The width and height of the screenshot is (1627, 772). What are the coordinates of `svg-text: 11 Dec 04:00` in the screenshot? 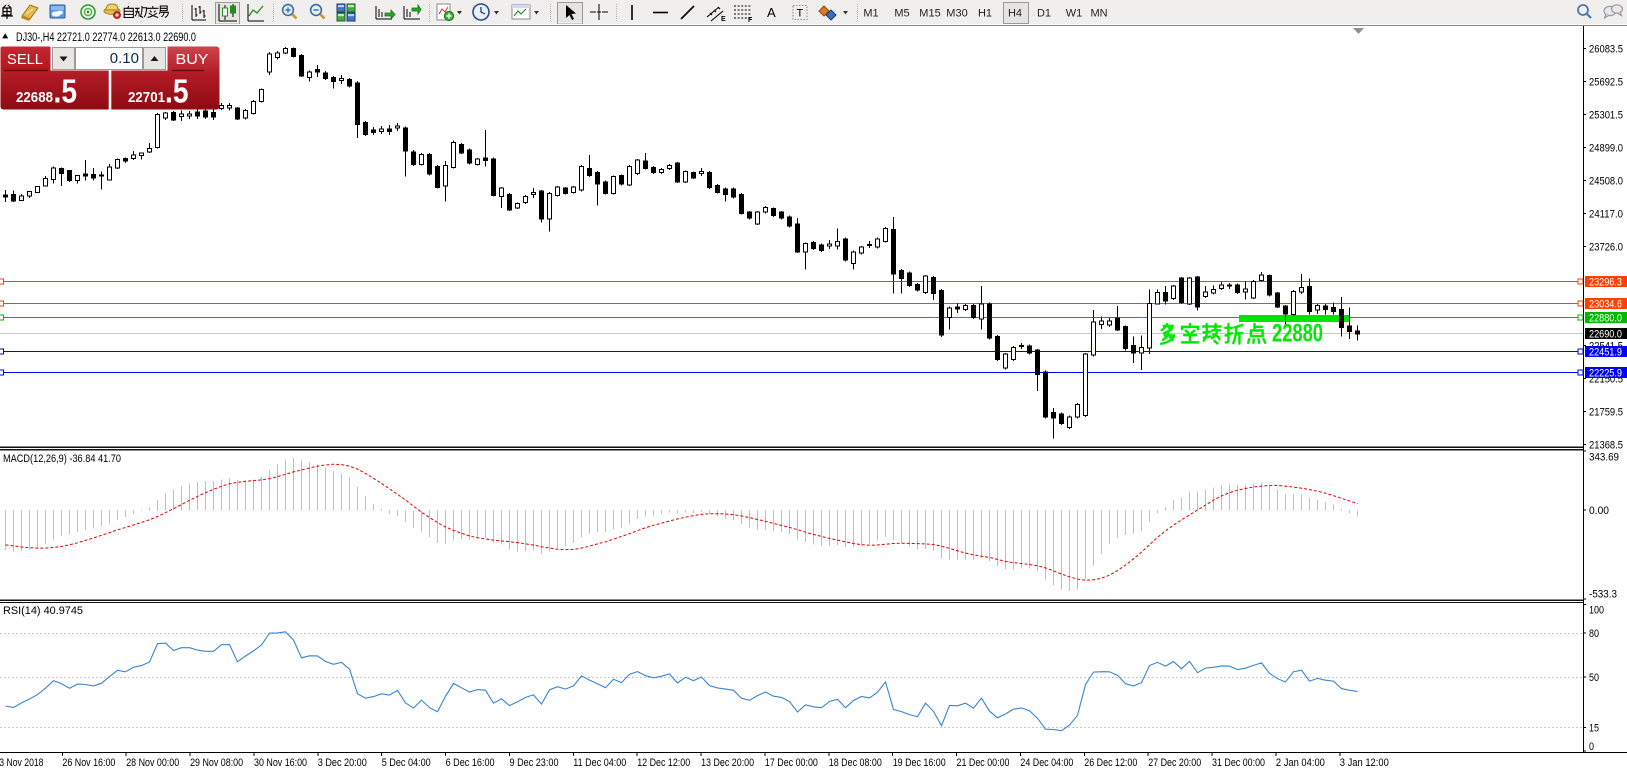 It's located at (599, 763).